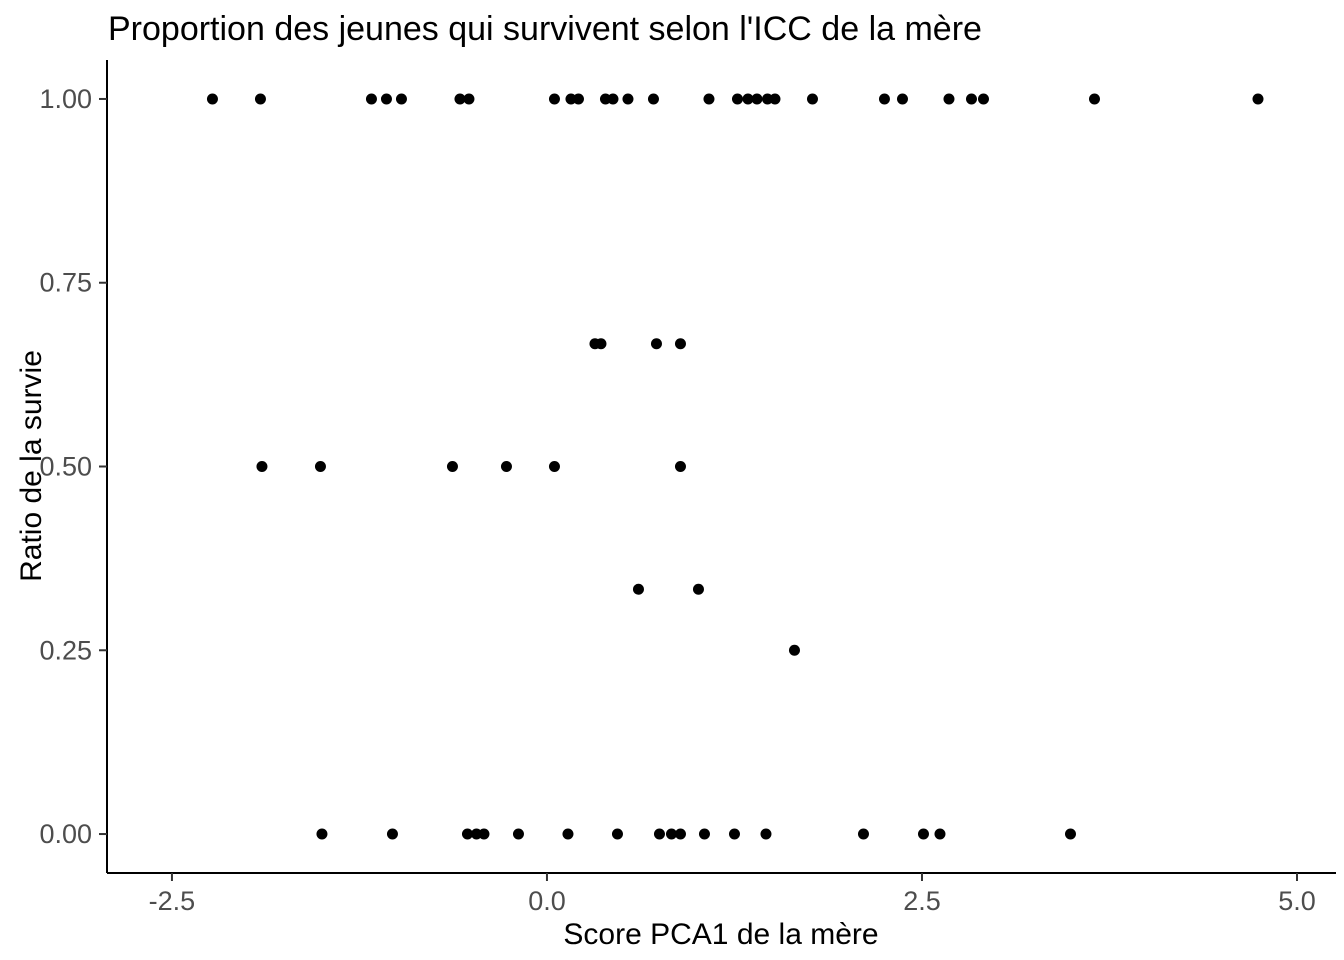 This screenshot has height=960, width=1344. What do you see at coordinates (31, 466) in the screenshot?
I see `y-axis-title: Ratio de la survie` at bounding box center [31, 466].